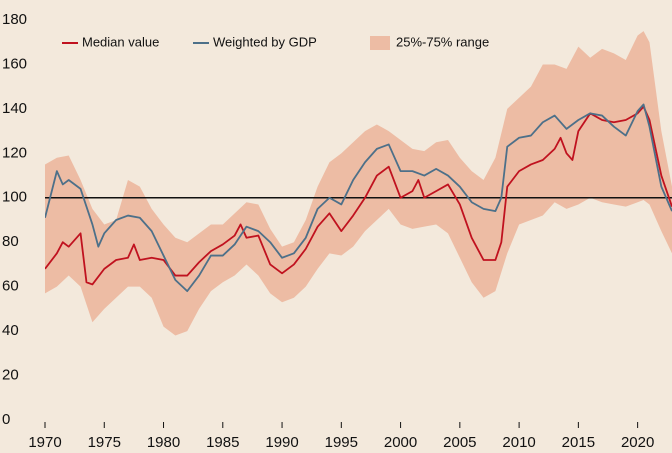 The height and width of the screenshot is (453, 672). What do you see at coordinates (518, 442) in the screenshot?
I see `x-tick-label: 2010` at bounding box center [518, 442].